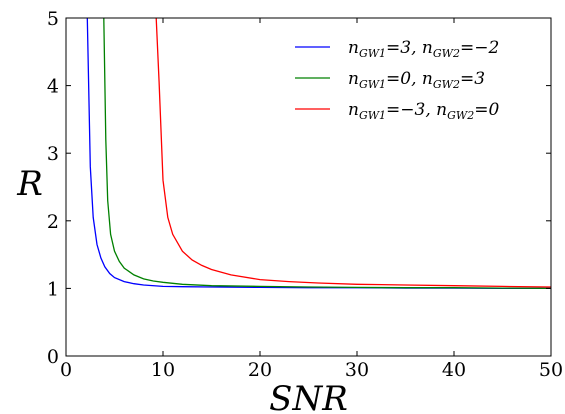 The width and height of the screenshot is (565, 414). What do you see at coordinates (53, 19) in the screenshot?
I see `y-tick-label: 5` at bounding box center [53, 19].